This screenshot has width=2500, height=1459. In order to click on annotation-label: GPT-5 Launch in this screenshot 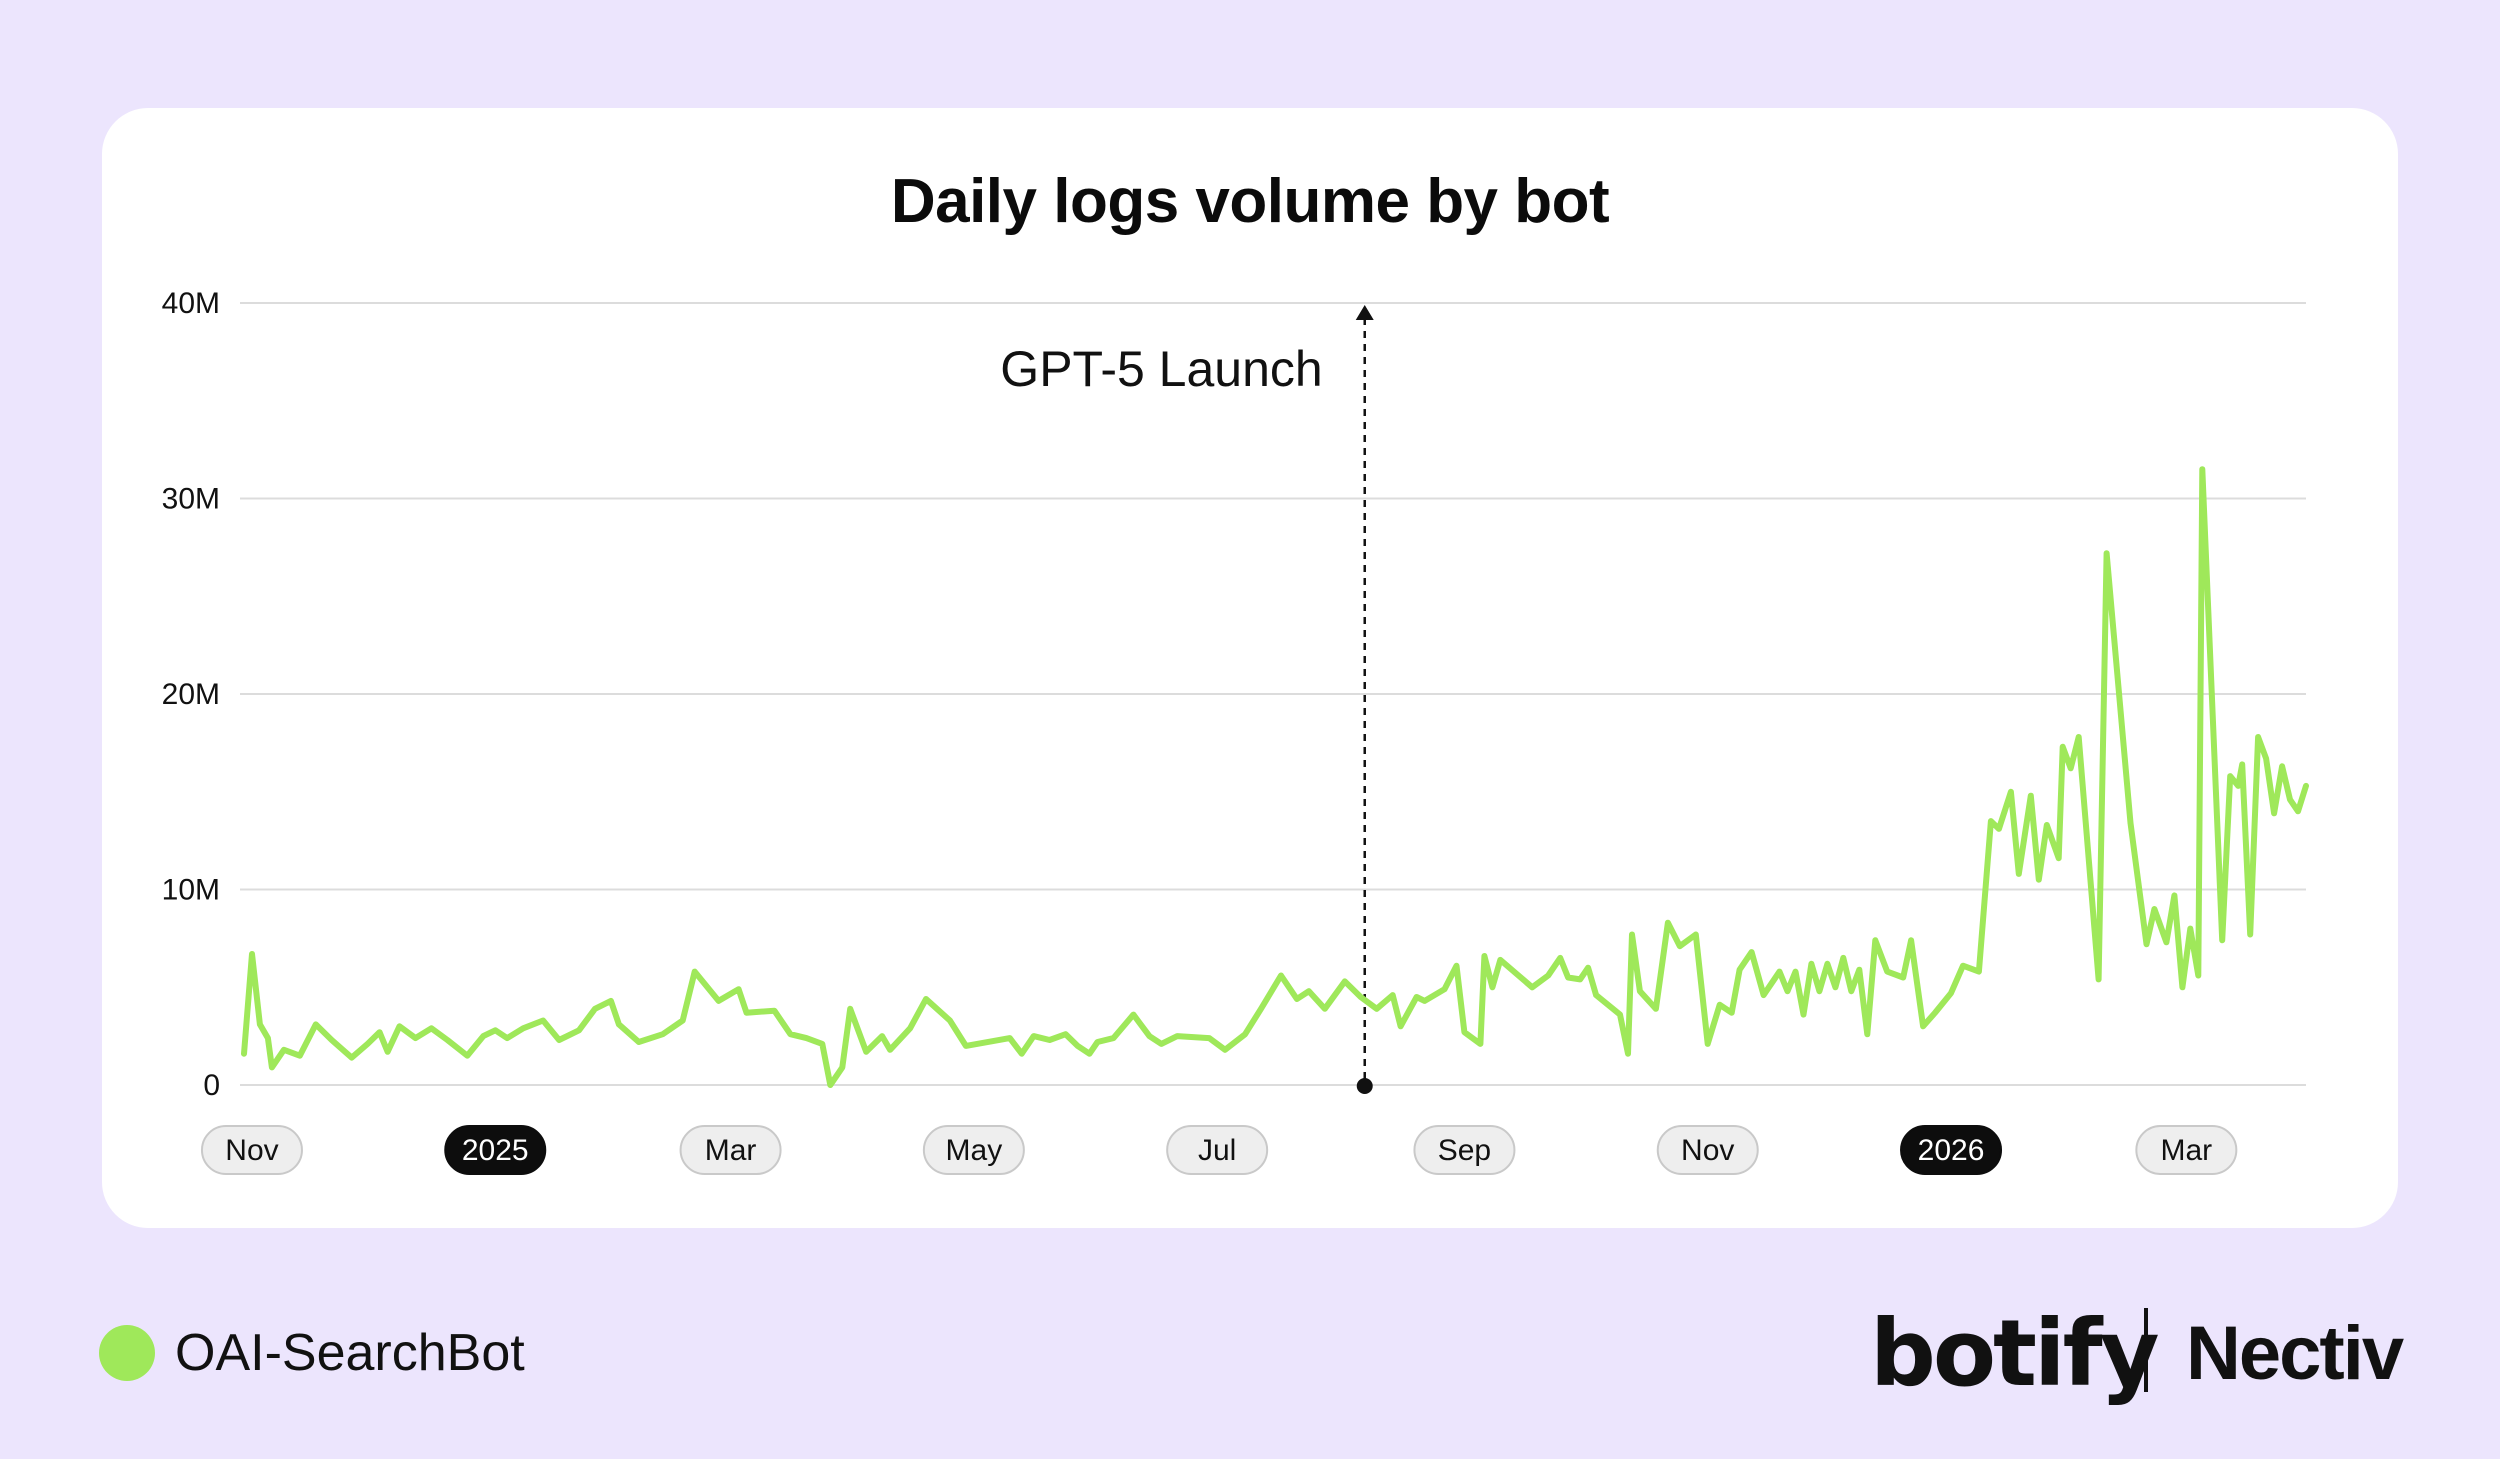, I will do `click(1161, 369)`.